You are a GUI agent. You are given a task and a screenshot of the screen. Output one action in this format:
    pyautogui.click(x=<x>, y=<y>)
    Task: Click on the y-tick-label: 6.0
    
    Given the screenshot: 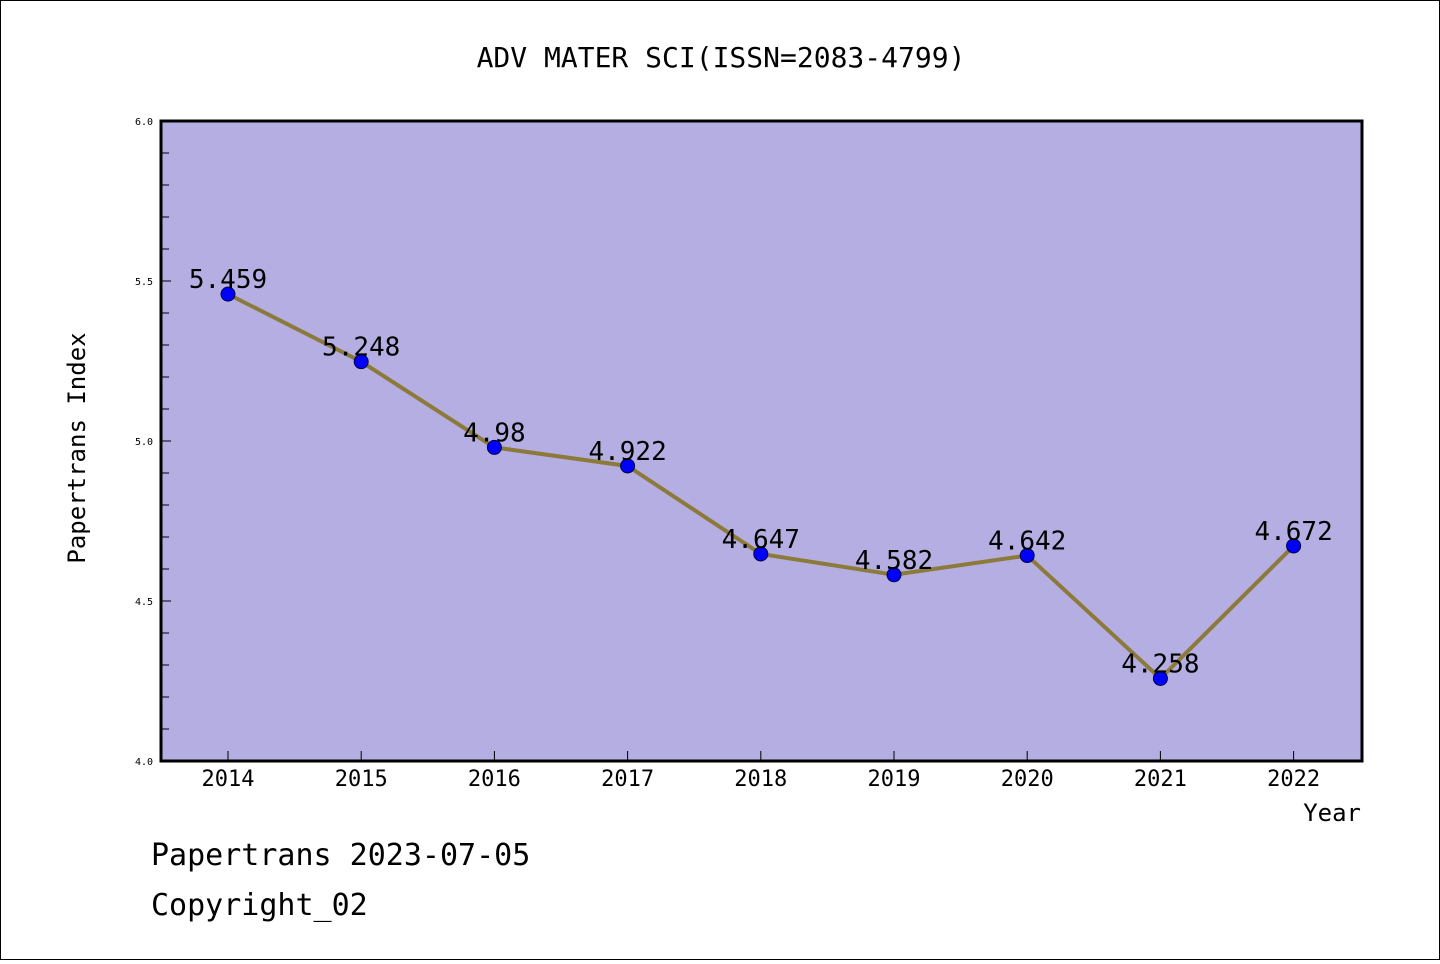 What is the action you would take?
    pyautogui.click(x=144, y=122)
    